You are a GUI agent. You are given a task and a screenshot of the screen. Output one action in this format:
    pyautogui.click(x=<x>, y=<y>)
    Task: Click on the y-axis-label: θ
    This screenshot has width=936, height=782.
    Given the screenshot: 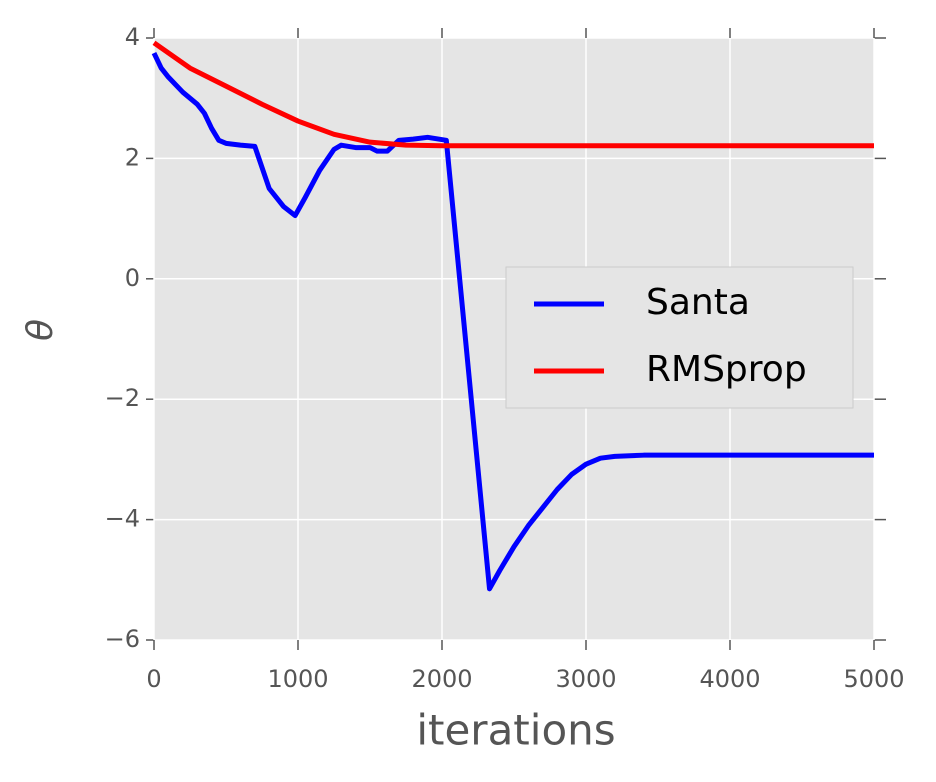 What is the action you would take?
    pyautogui.click(x=40, y=330)
    